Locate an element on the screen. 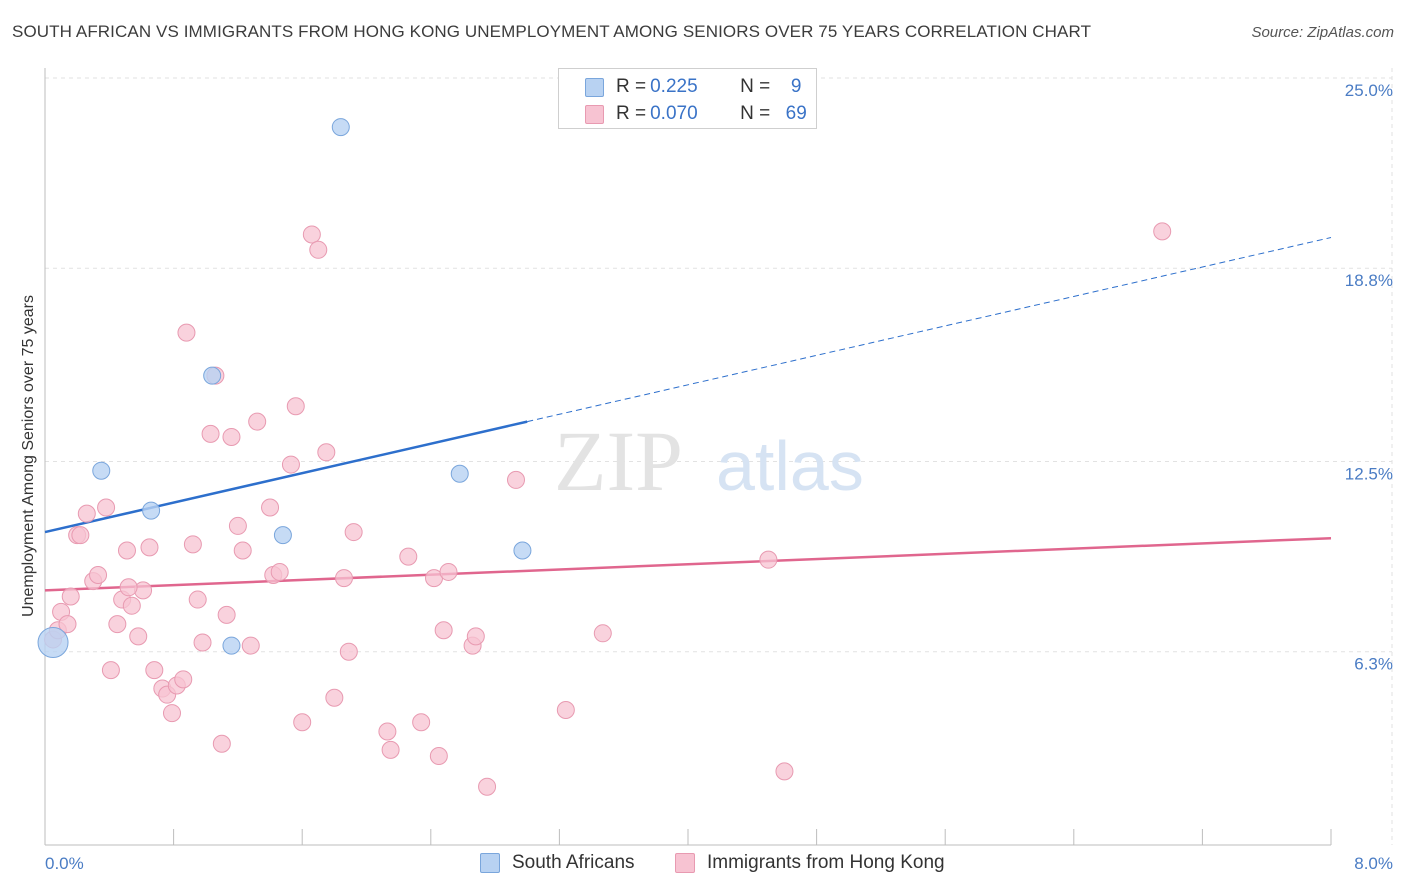 This screenshot has height=892, width=1406. series-legend-label: South Africans is located at coordinates (573, 862).